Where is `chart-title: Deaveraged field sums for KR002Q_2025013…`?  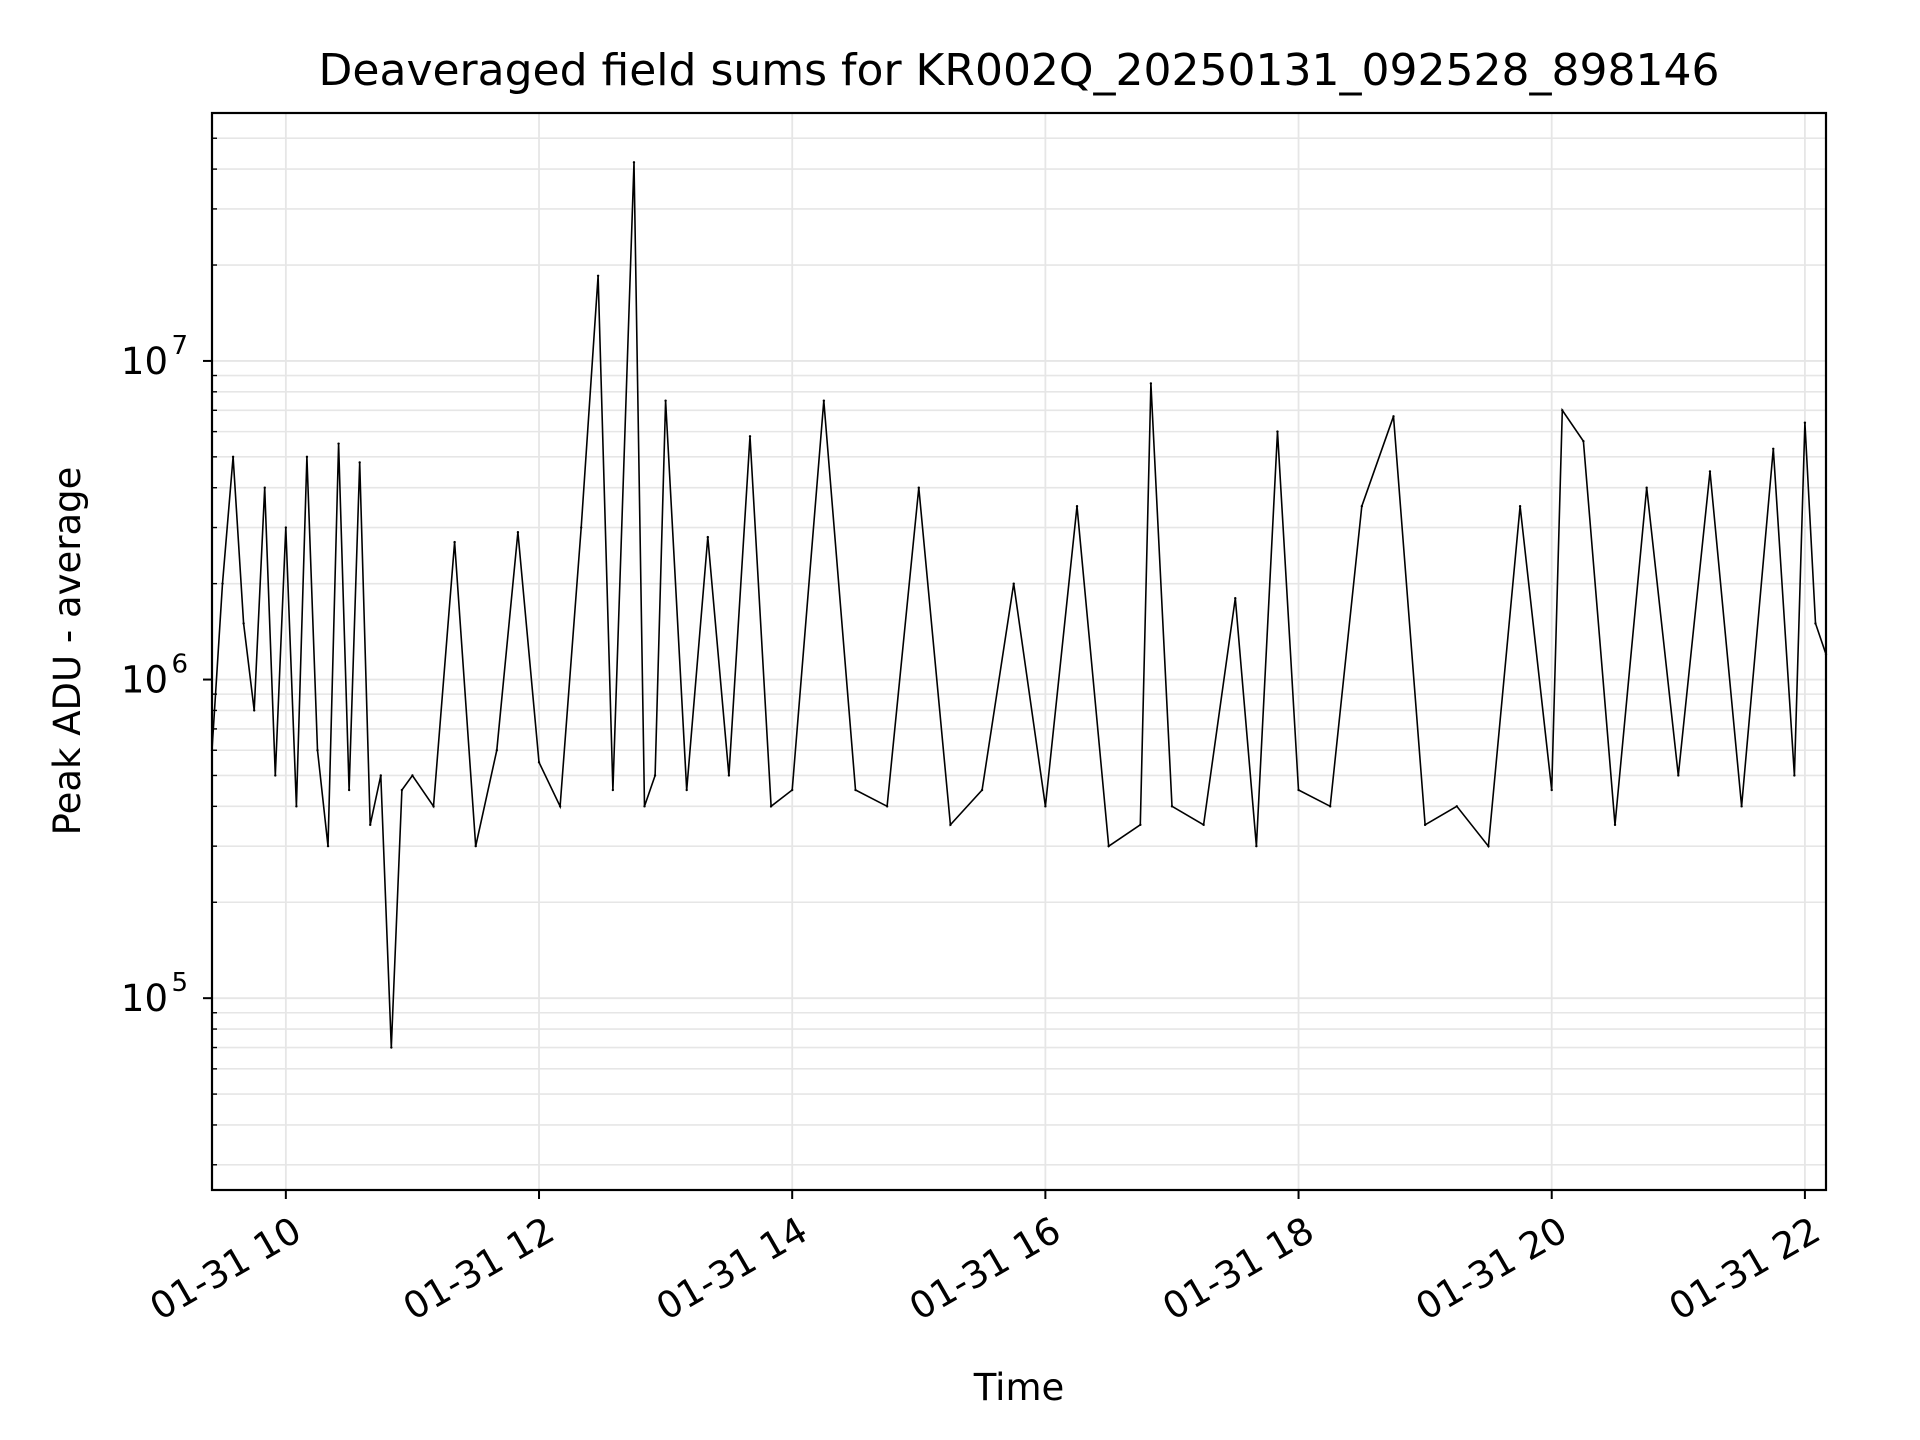
chart-title: Deaveraged field sums for KR002Q_2025013… is located at coordinates (1019, 70).